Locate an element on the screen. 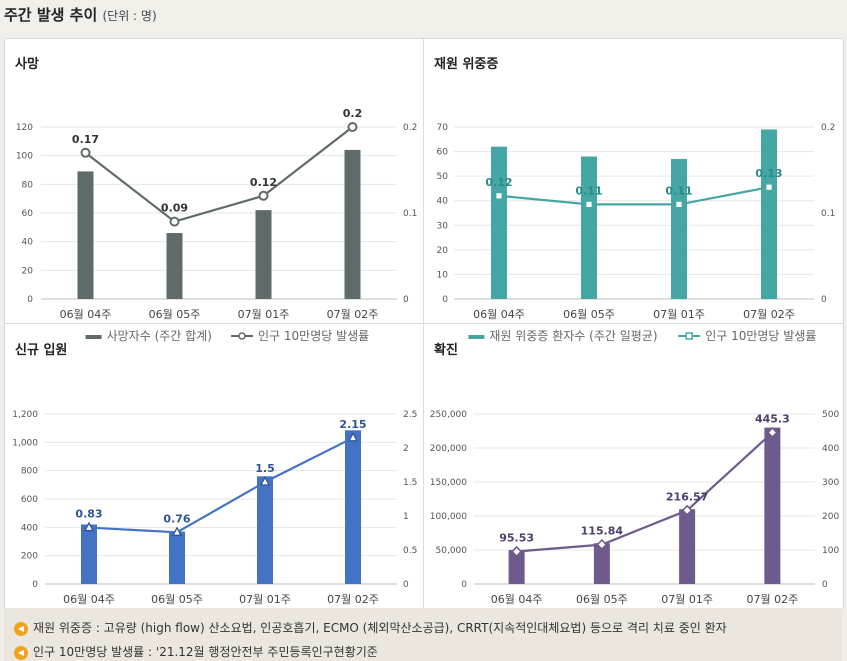 This screenshot has width=847, height=661. vertical-divider is located at coordinates (423, 324).